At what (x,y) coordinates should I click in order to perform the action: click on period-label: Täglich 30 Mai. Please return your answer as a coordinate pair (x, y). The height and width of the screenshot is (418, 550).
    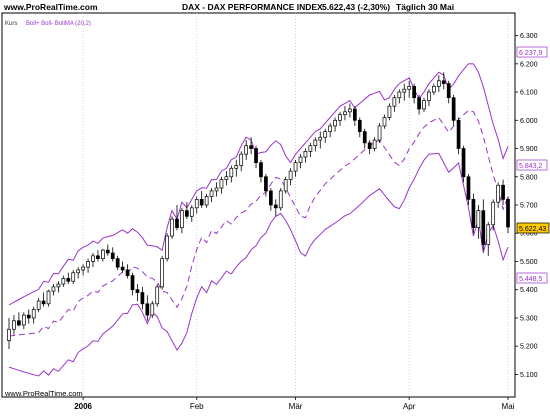
    Looking at the image, I should click on (425, 7).